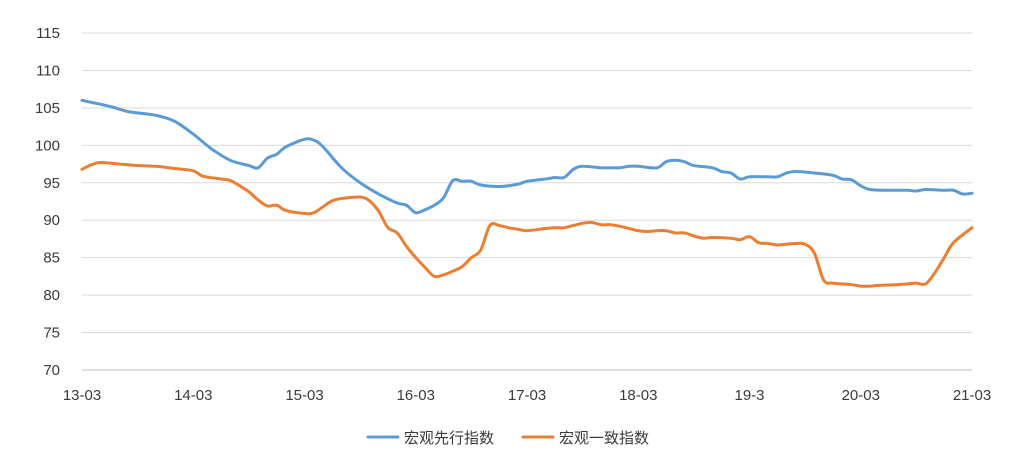 This screenshot has width=1014, height=467. Describe the element at coordinates (604, 438) in the screenshot. I see `legend-label-2: 宏观一致指数` at that location.